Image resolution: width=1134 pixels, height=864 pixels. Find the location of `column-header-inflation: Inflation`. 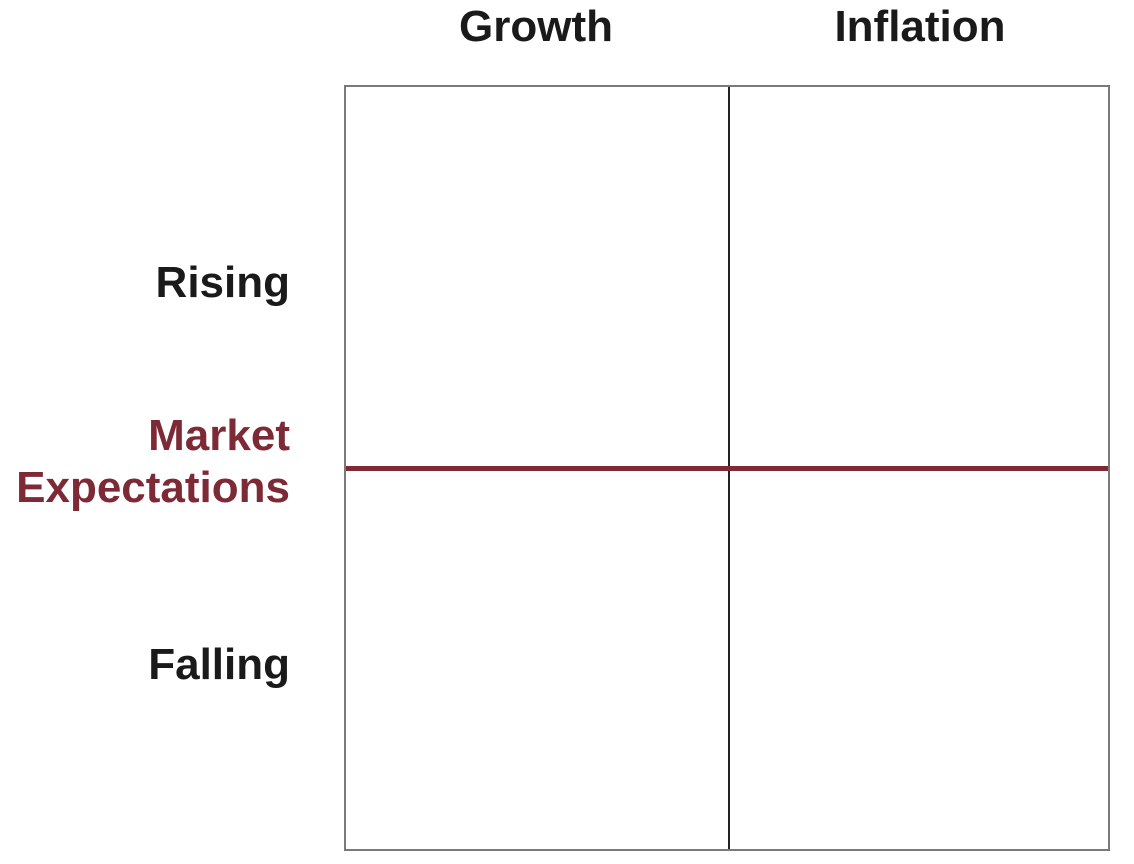

column-header-inflation: Inflation is located at coordinates (920, 26).